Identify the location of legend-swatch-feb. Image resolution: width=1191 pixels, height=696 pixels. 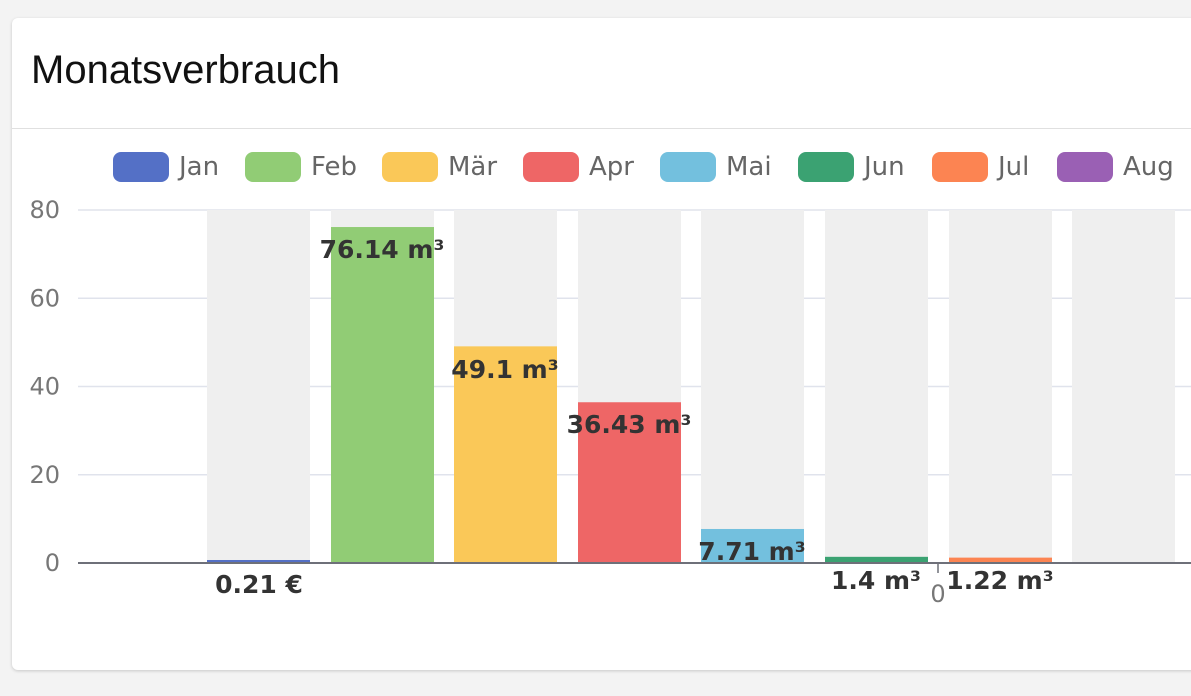
(273, 167).